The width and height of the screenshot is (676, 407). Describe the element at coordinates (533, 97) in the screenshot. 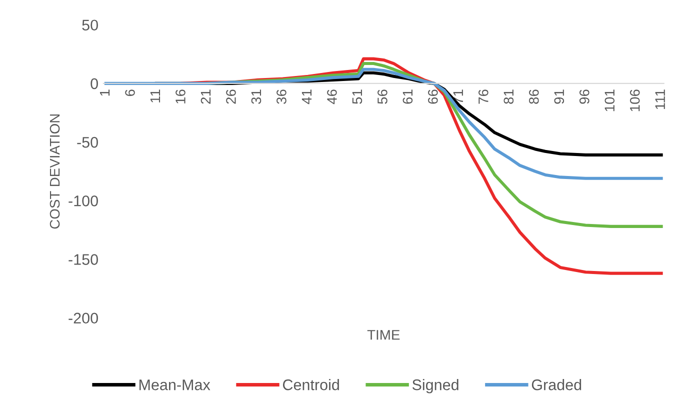

I see `x-tick-label: 86` at that location.